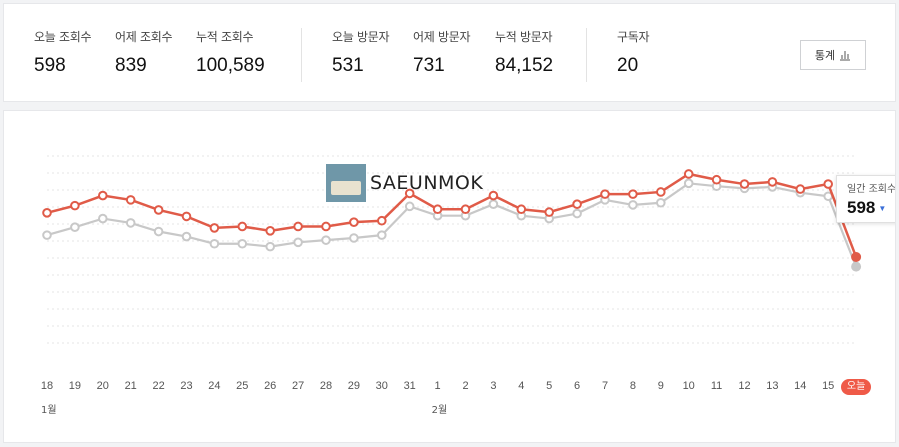 This screenshot has width=899, height=447. I want to click on x-tick-label: 10, so click(688, 386).